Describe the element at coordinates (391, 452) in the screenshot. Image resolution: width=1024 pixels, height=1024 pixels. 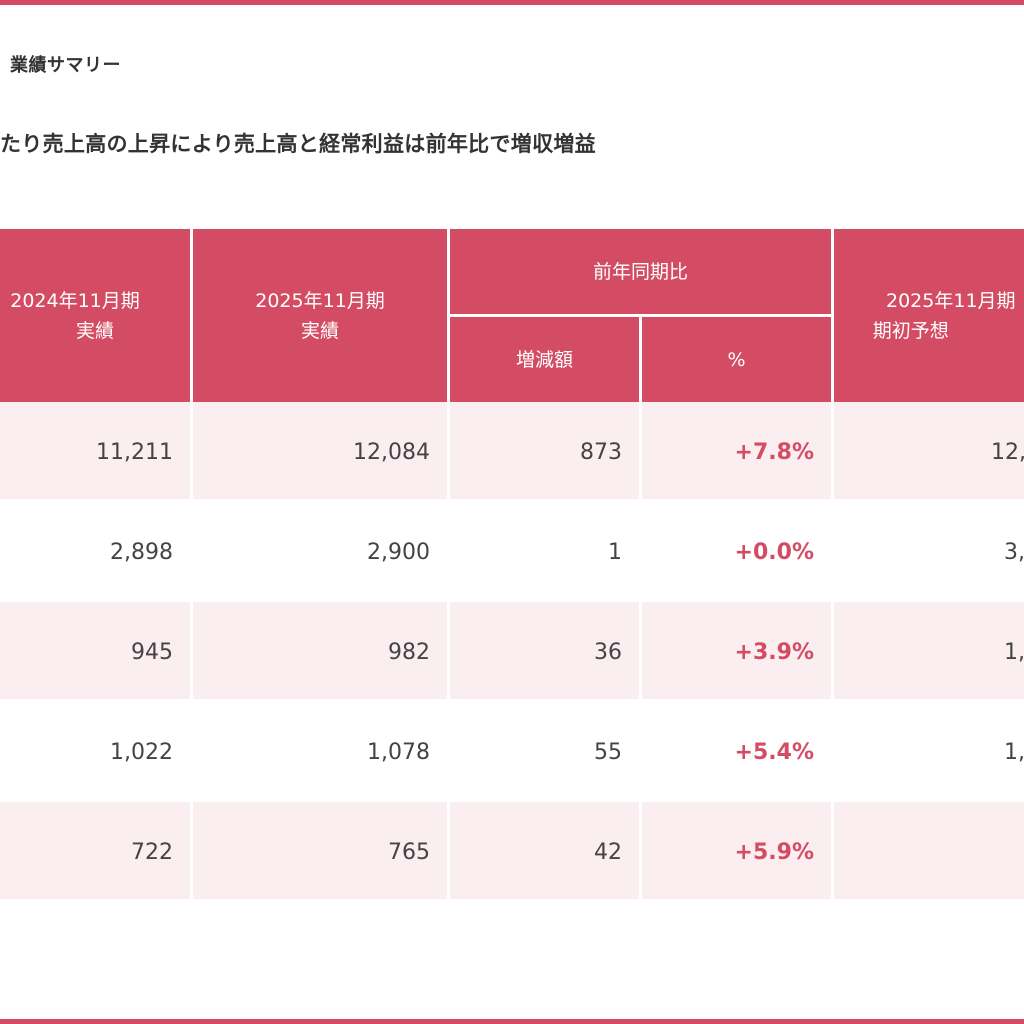
I see `cell-curr: 12,084` at that location.